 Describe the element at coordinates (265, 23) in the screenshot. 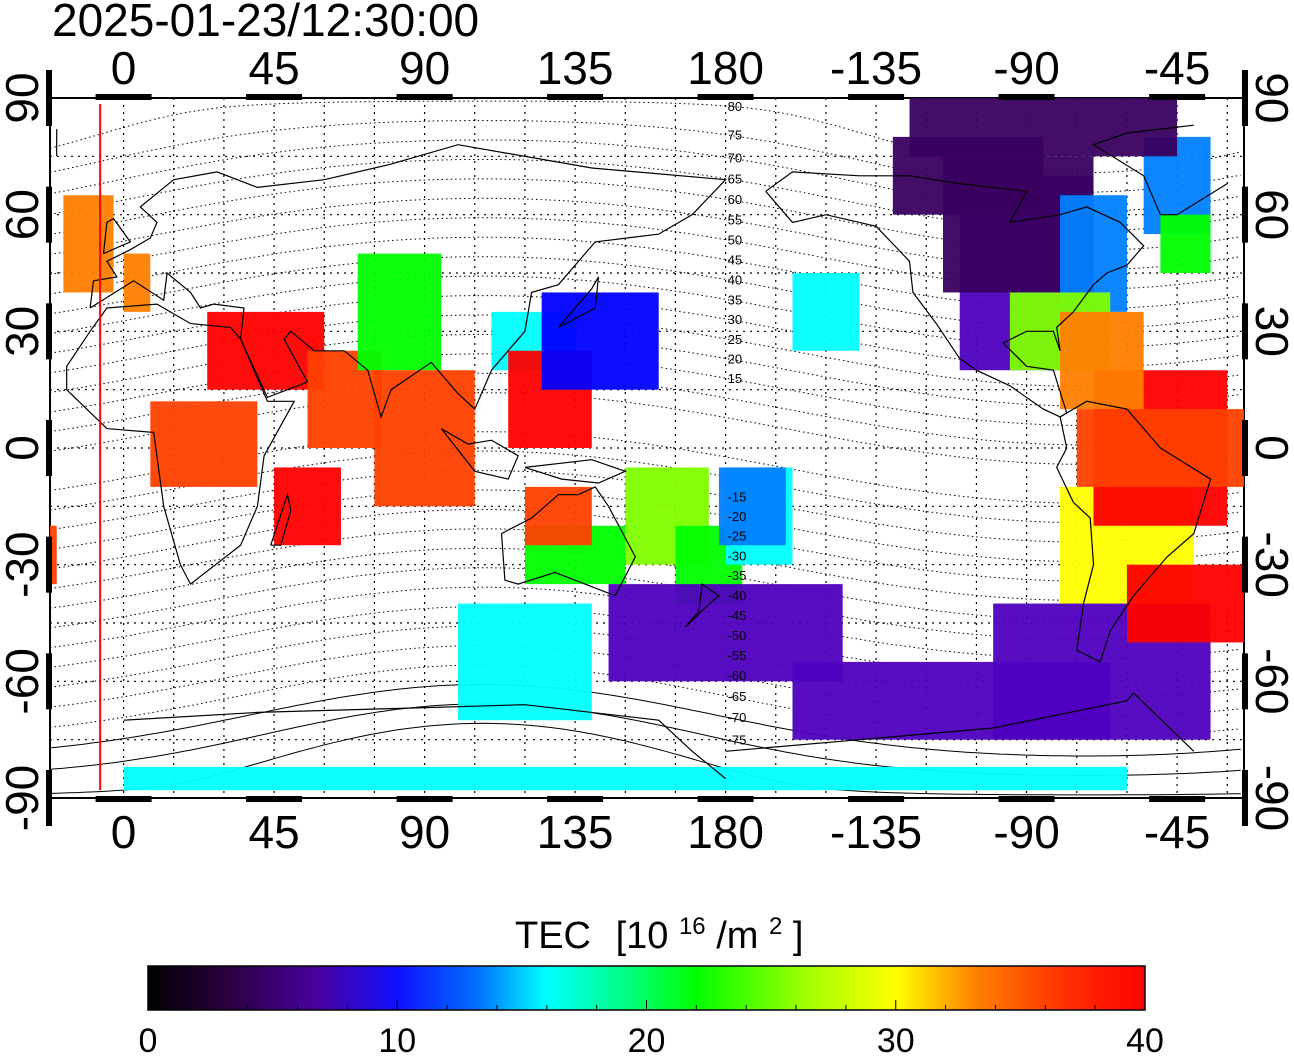

I see `timestamp-title: 2025-01-23/12:30:00` at that location.